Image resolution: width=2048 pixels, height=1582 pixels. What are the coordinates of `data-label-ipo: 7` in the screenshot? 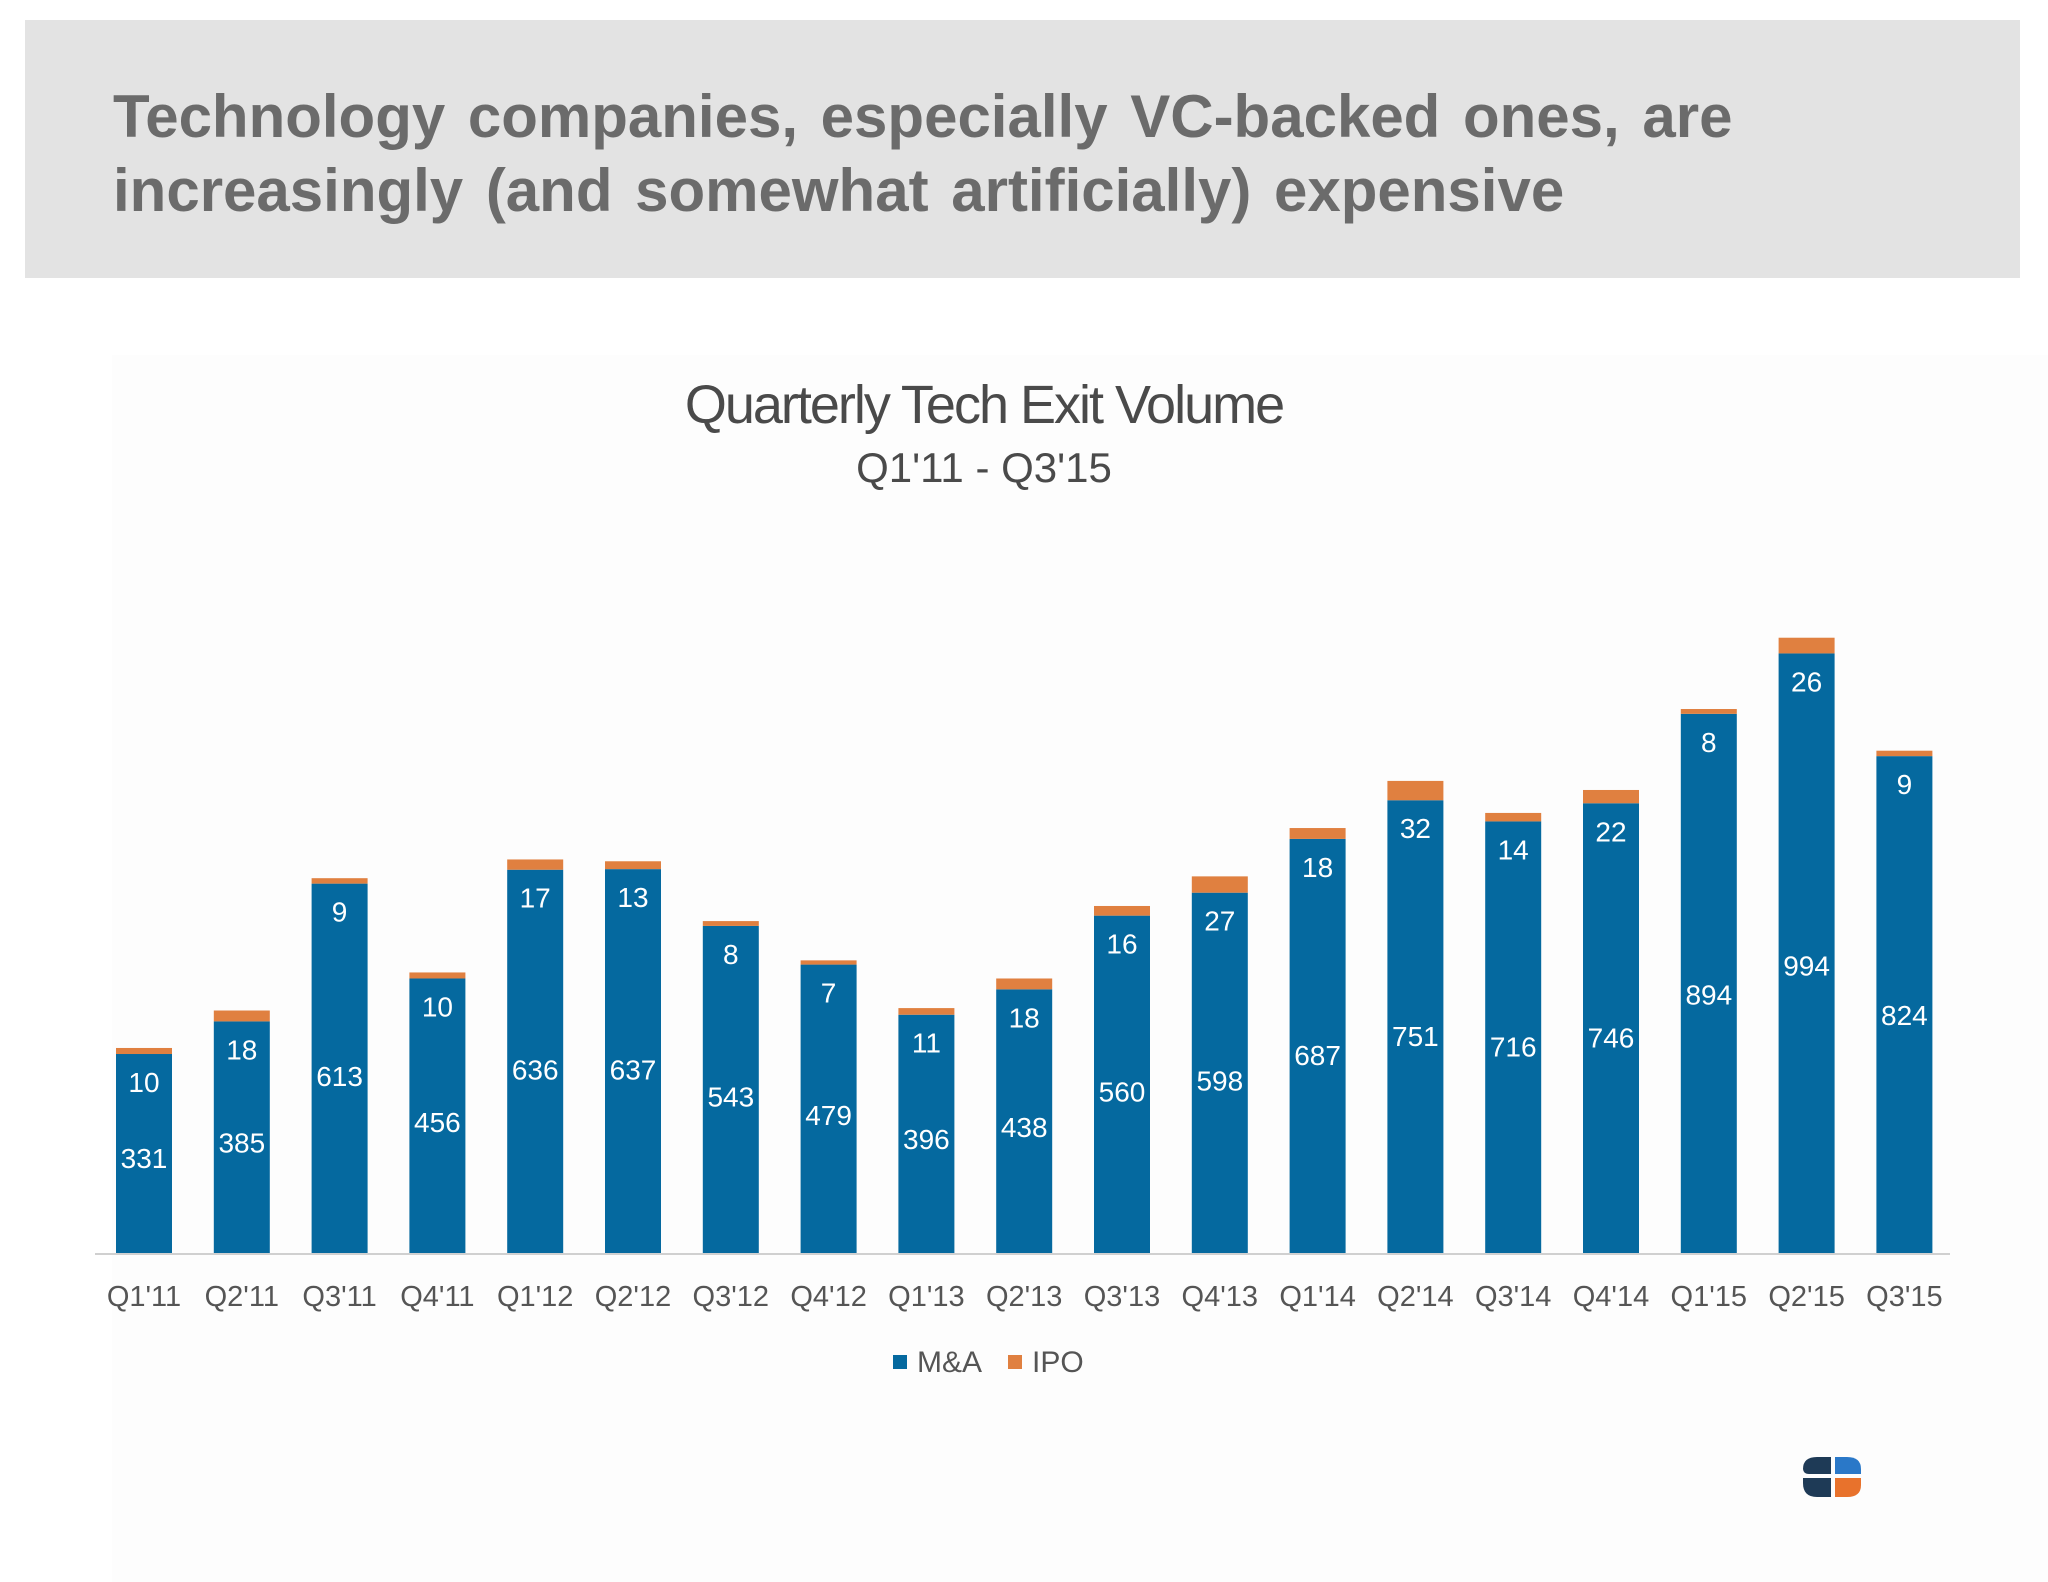 It's located at (829, 993).